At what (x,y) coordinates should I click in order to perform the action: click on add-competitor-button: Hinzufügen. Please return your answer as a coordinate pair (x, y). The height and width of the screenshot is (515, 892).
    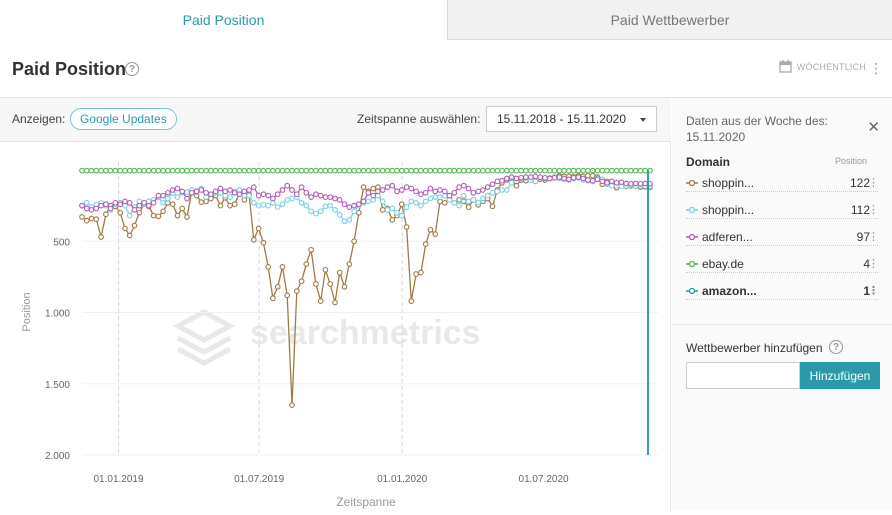
    Looking at the image, I should click on (840, 375).